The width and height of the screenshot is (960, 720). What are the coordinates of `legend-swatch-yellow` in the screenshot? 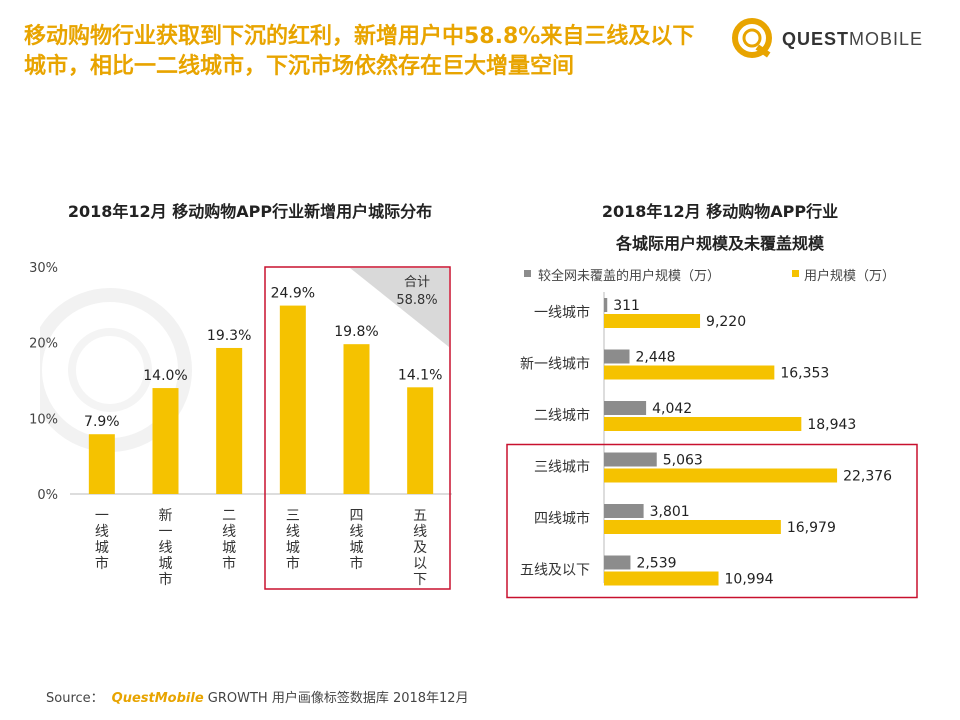 It's located at (795, 273).